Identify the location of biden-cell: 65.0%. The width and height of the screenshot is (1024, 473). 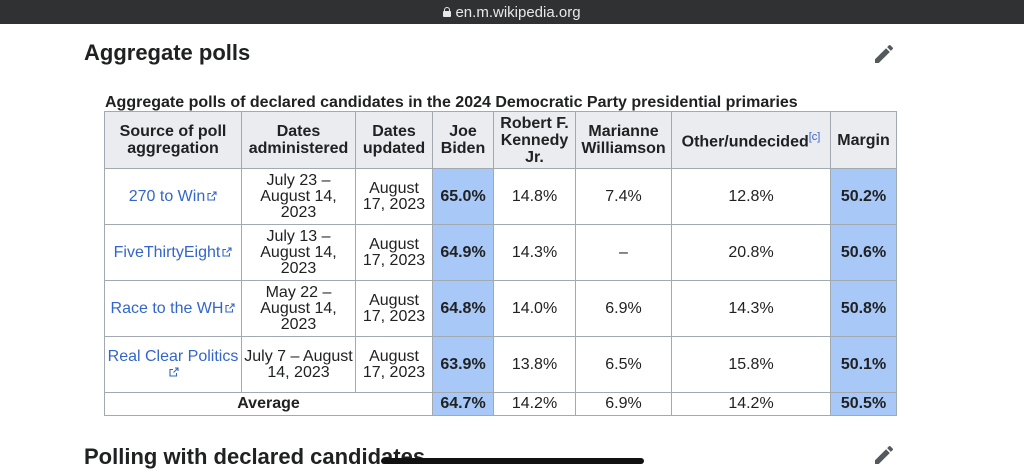
(463, 196).